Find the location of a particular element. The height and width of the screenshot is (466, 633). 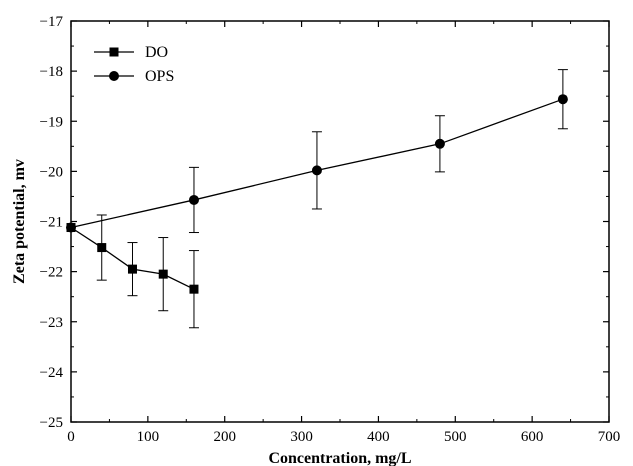

y-axis-title: Zeta potential, mv is located at coordinates (19, 221).